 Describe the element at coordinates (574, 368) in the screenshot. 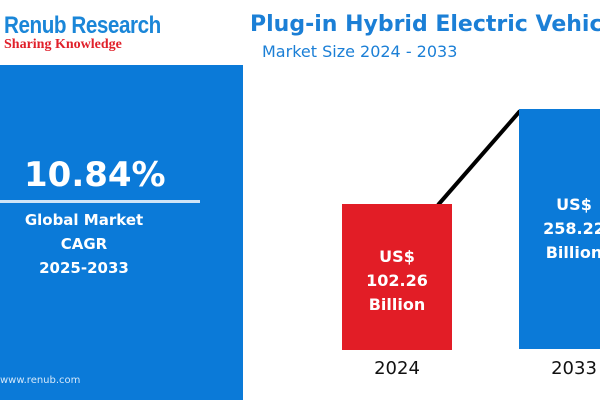

I see `x-axis-label-2033: 2033` at that location.